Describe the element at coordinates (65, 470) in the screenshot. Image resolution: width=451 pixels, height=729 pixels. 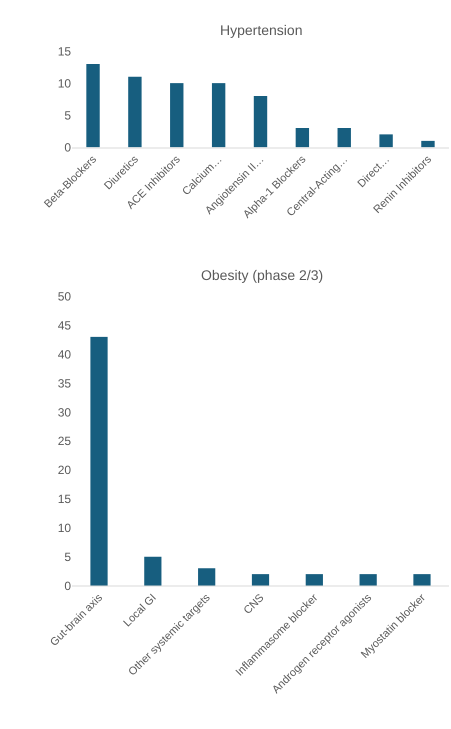
I see `y-tick-label: 20` at that location.